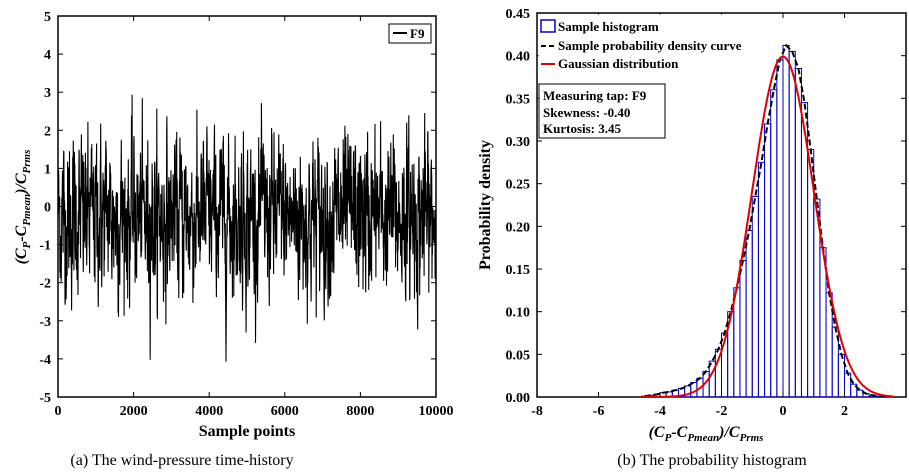 This screenshot has height=476, width=909. I want to click on chart-b-y-tick-label: 0.30, so click(518, 142).